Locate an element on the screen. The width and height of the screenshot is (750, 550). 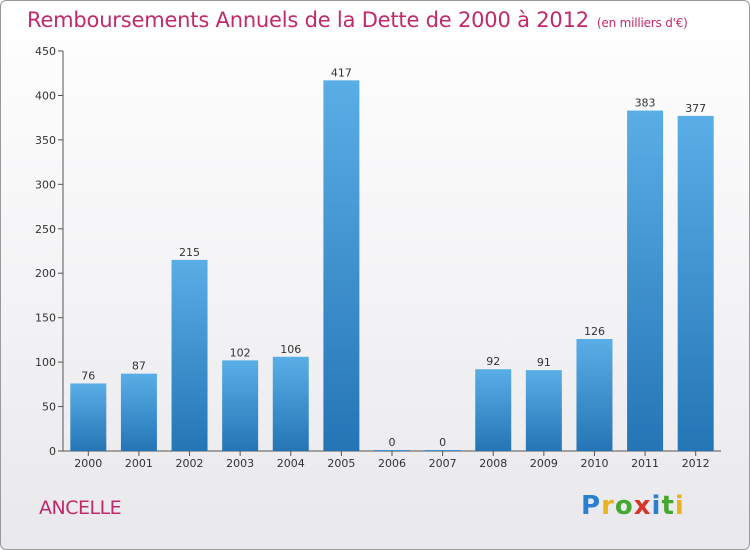
place-name: ANCELLE is located at coordinates (80, 508).